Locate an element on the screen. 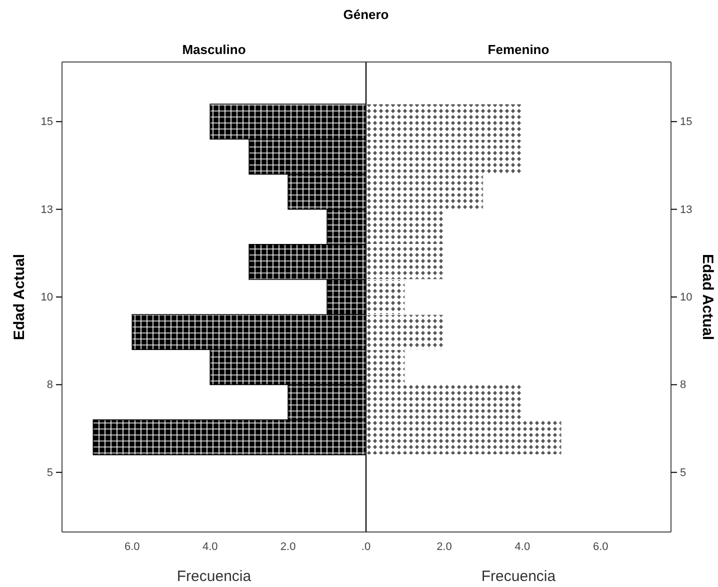  chart-subtitle: Masculino is located at coordinates (214, 49).